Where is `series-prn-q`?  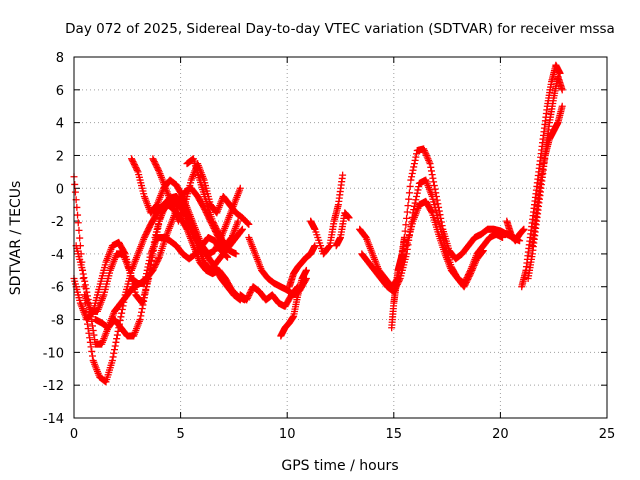
series-prn-q is located at coordinates (398, 283).